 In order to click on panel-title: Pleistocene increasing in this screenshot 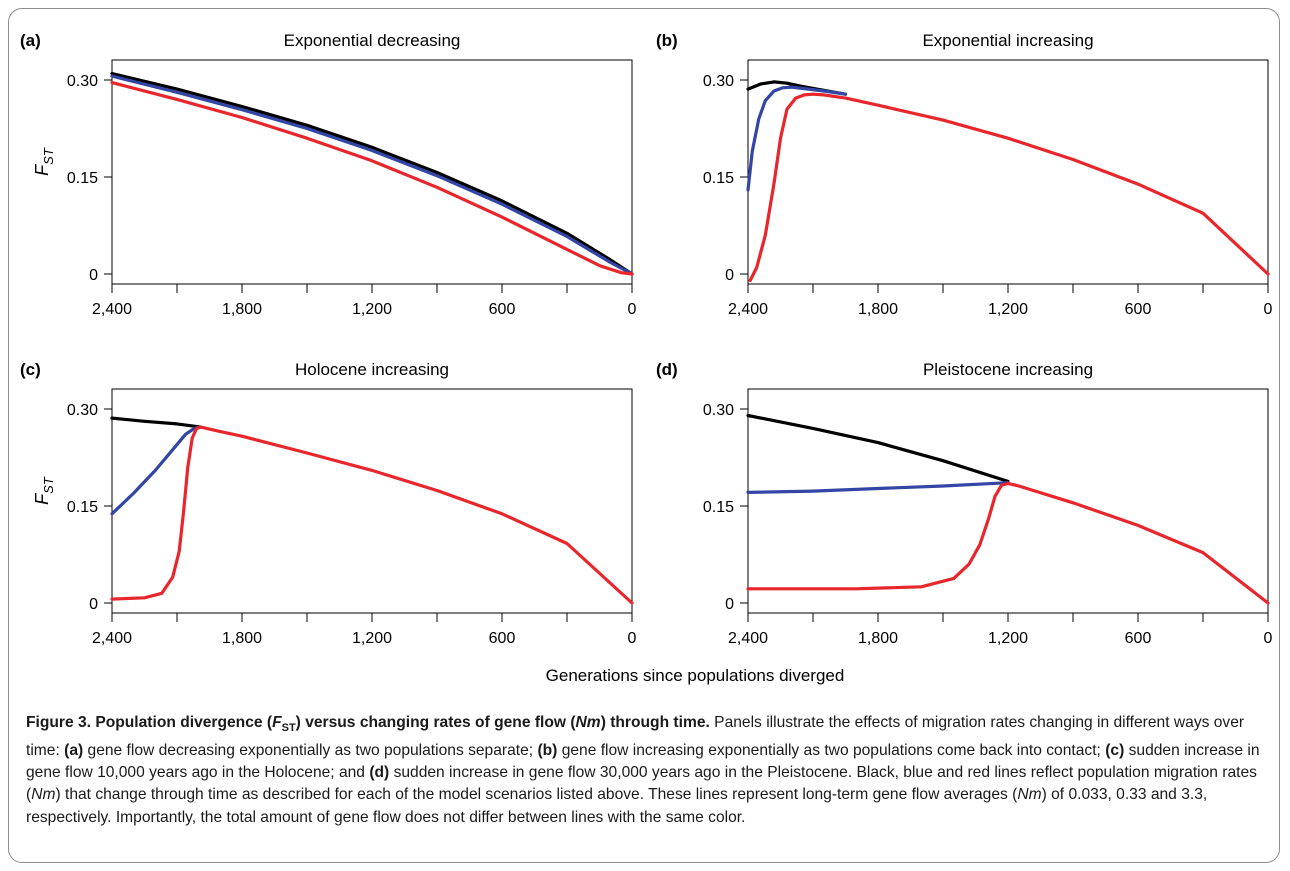, I will do `click(1008, 369)`.